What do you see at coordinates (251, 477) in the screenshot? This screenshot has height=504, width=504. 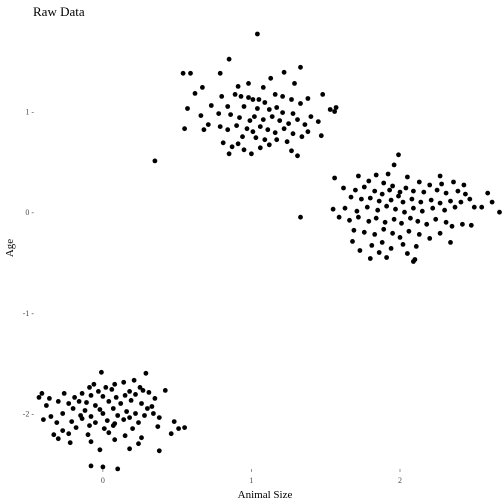 I see `x-axis: 0 1 2` at bounding box center [251, 477].